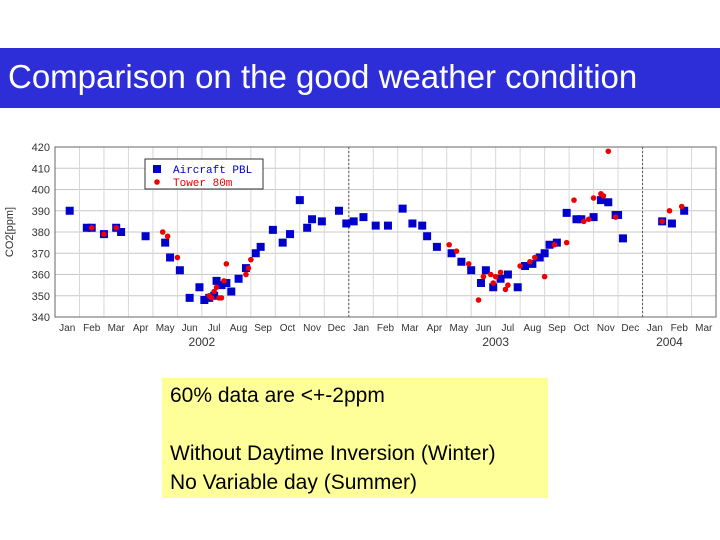 Image resolution: width=720 pixels, height=540 pixels. Describe the element at coordinates (203, 184) in the screenshot. I see `legend-label: Tower 80m` at that location.